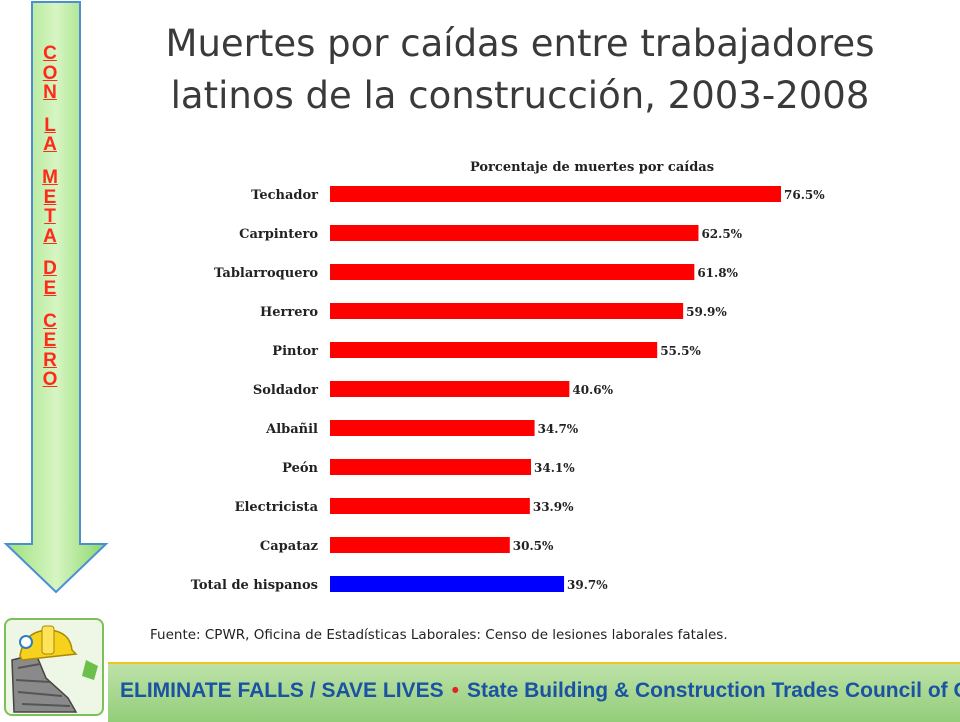 The image size is (960, 722). I want to click on side-letter: D, so click(50, 269).